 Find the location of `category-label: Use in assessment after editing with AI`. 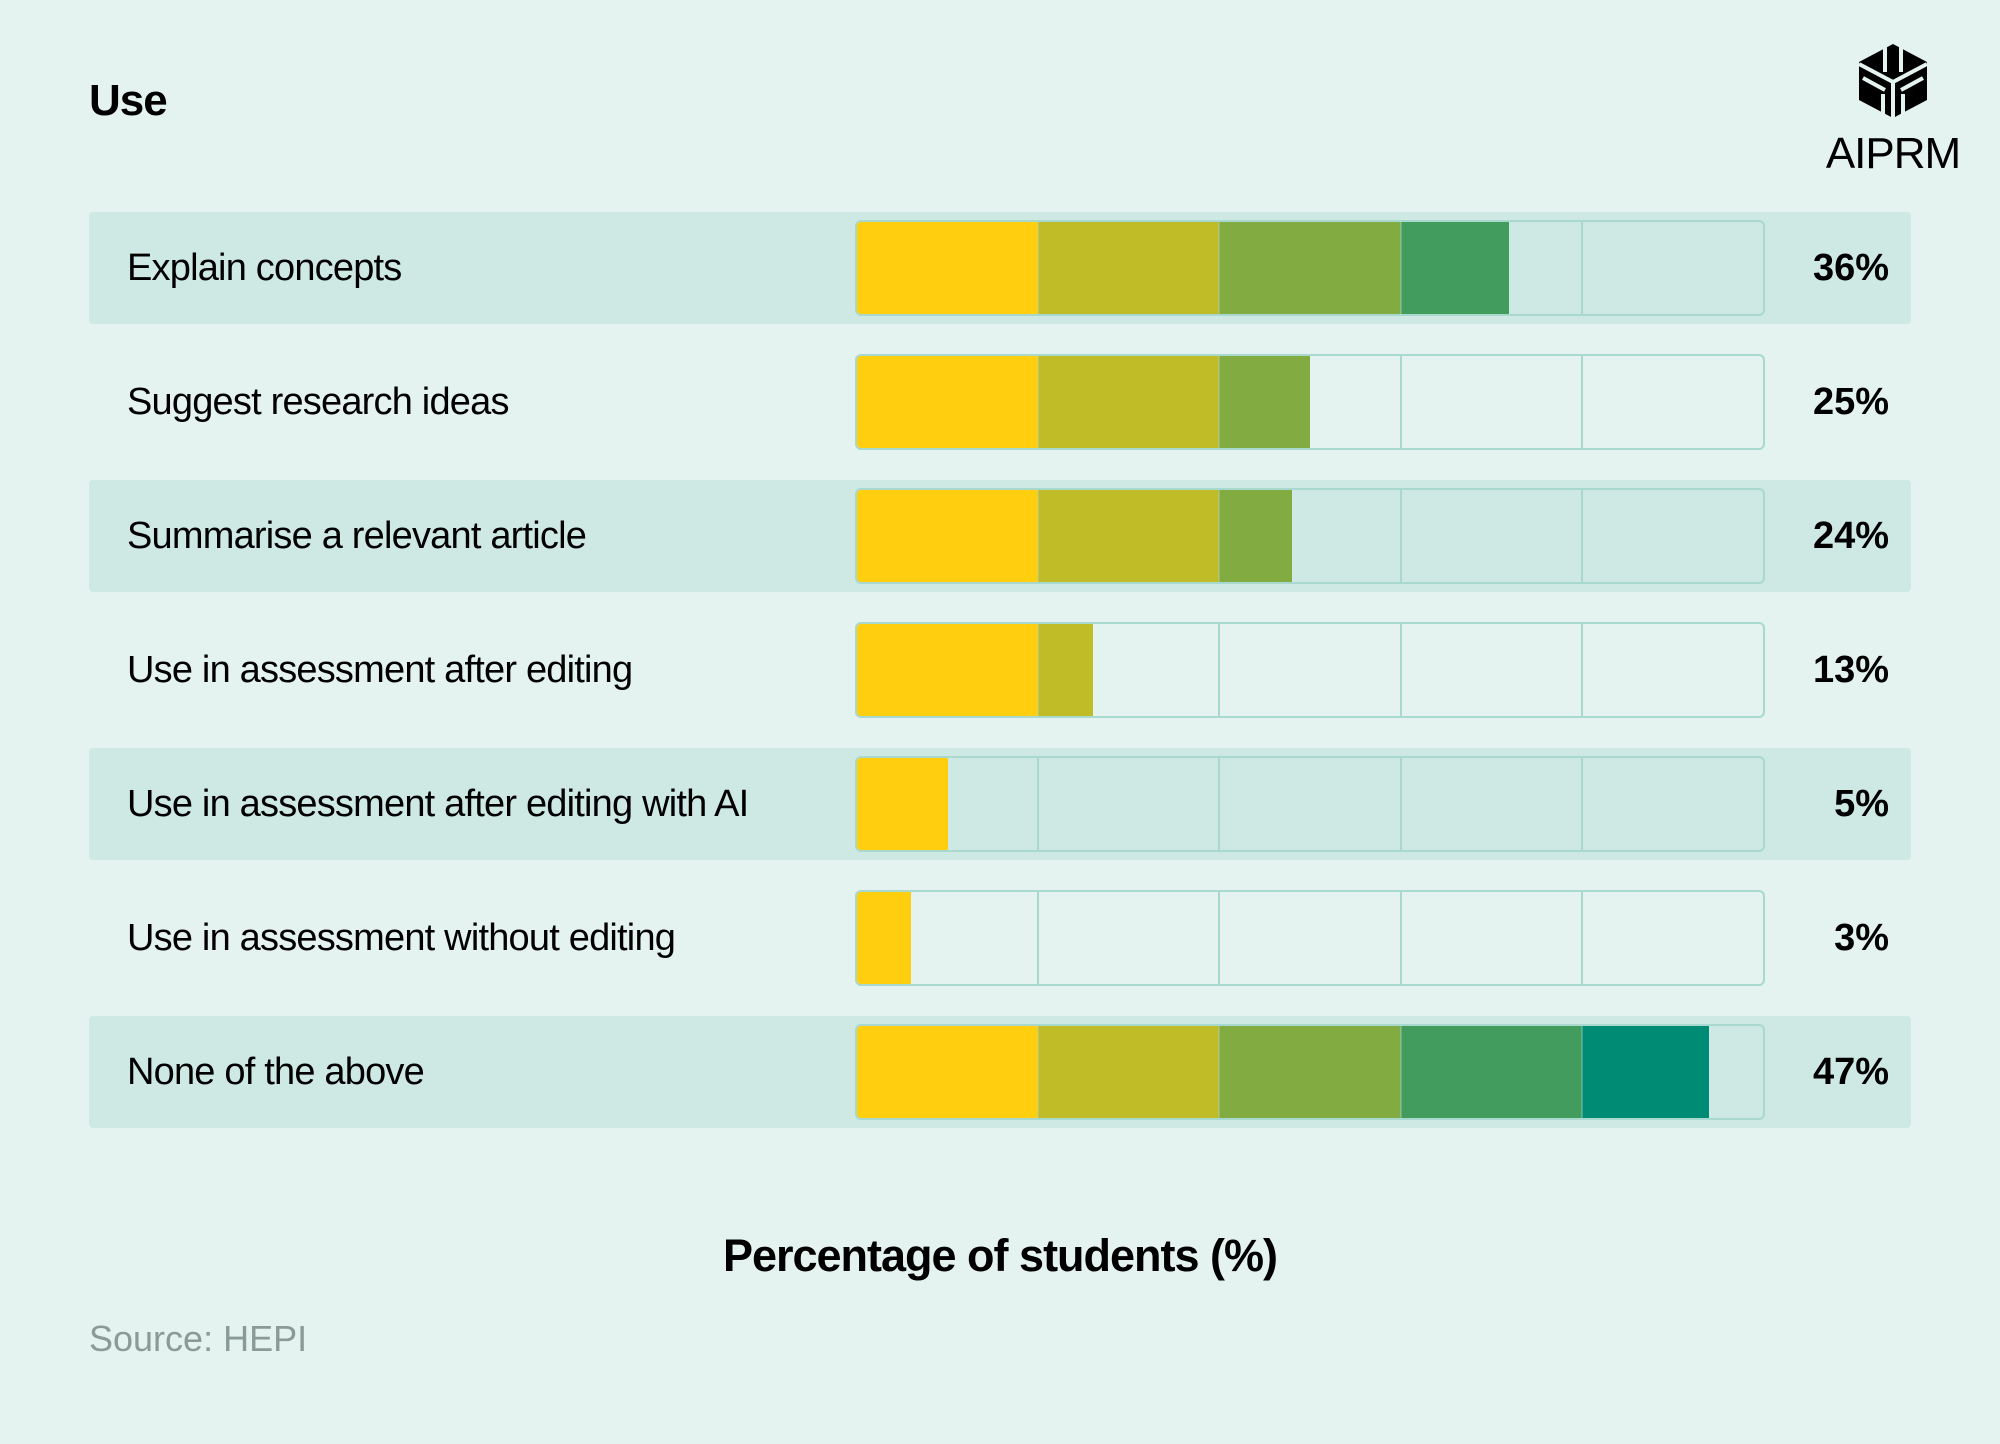

category-label: Use in assessment after editing with AI is located at coordinates (438, 804).